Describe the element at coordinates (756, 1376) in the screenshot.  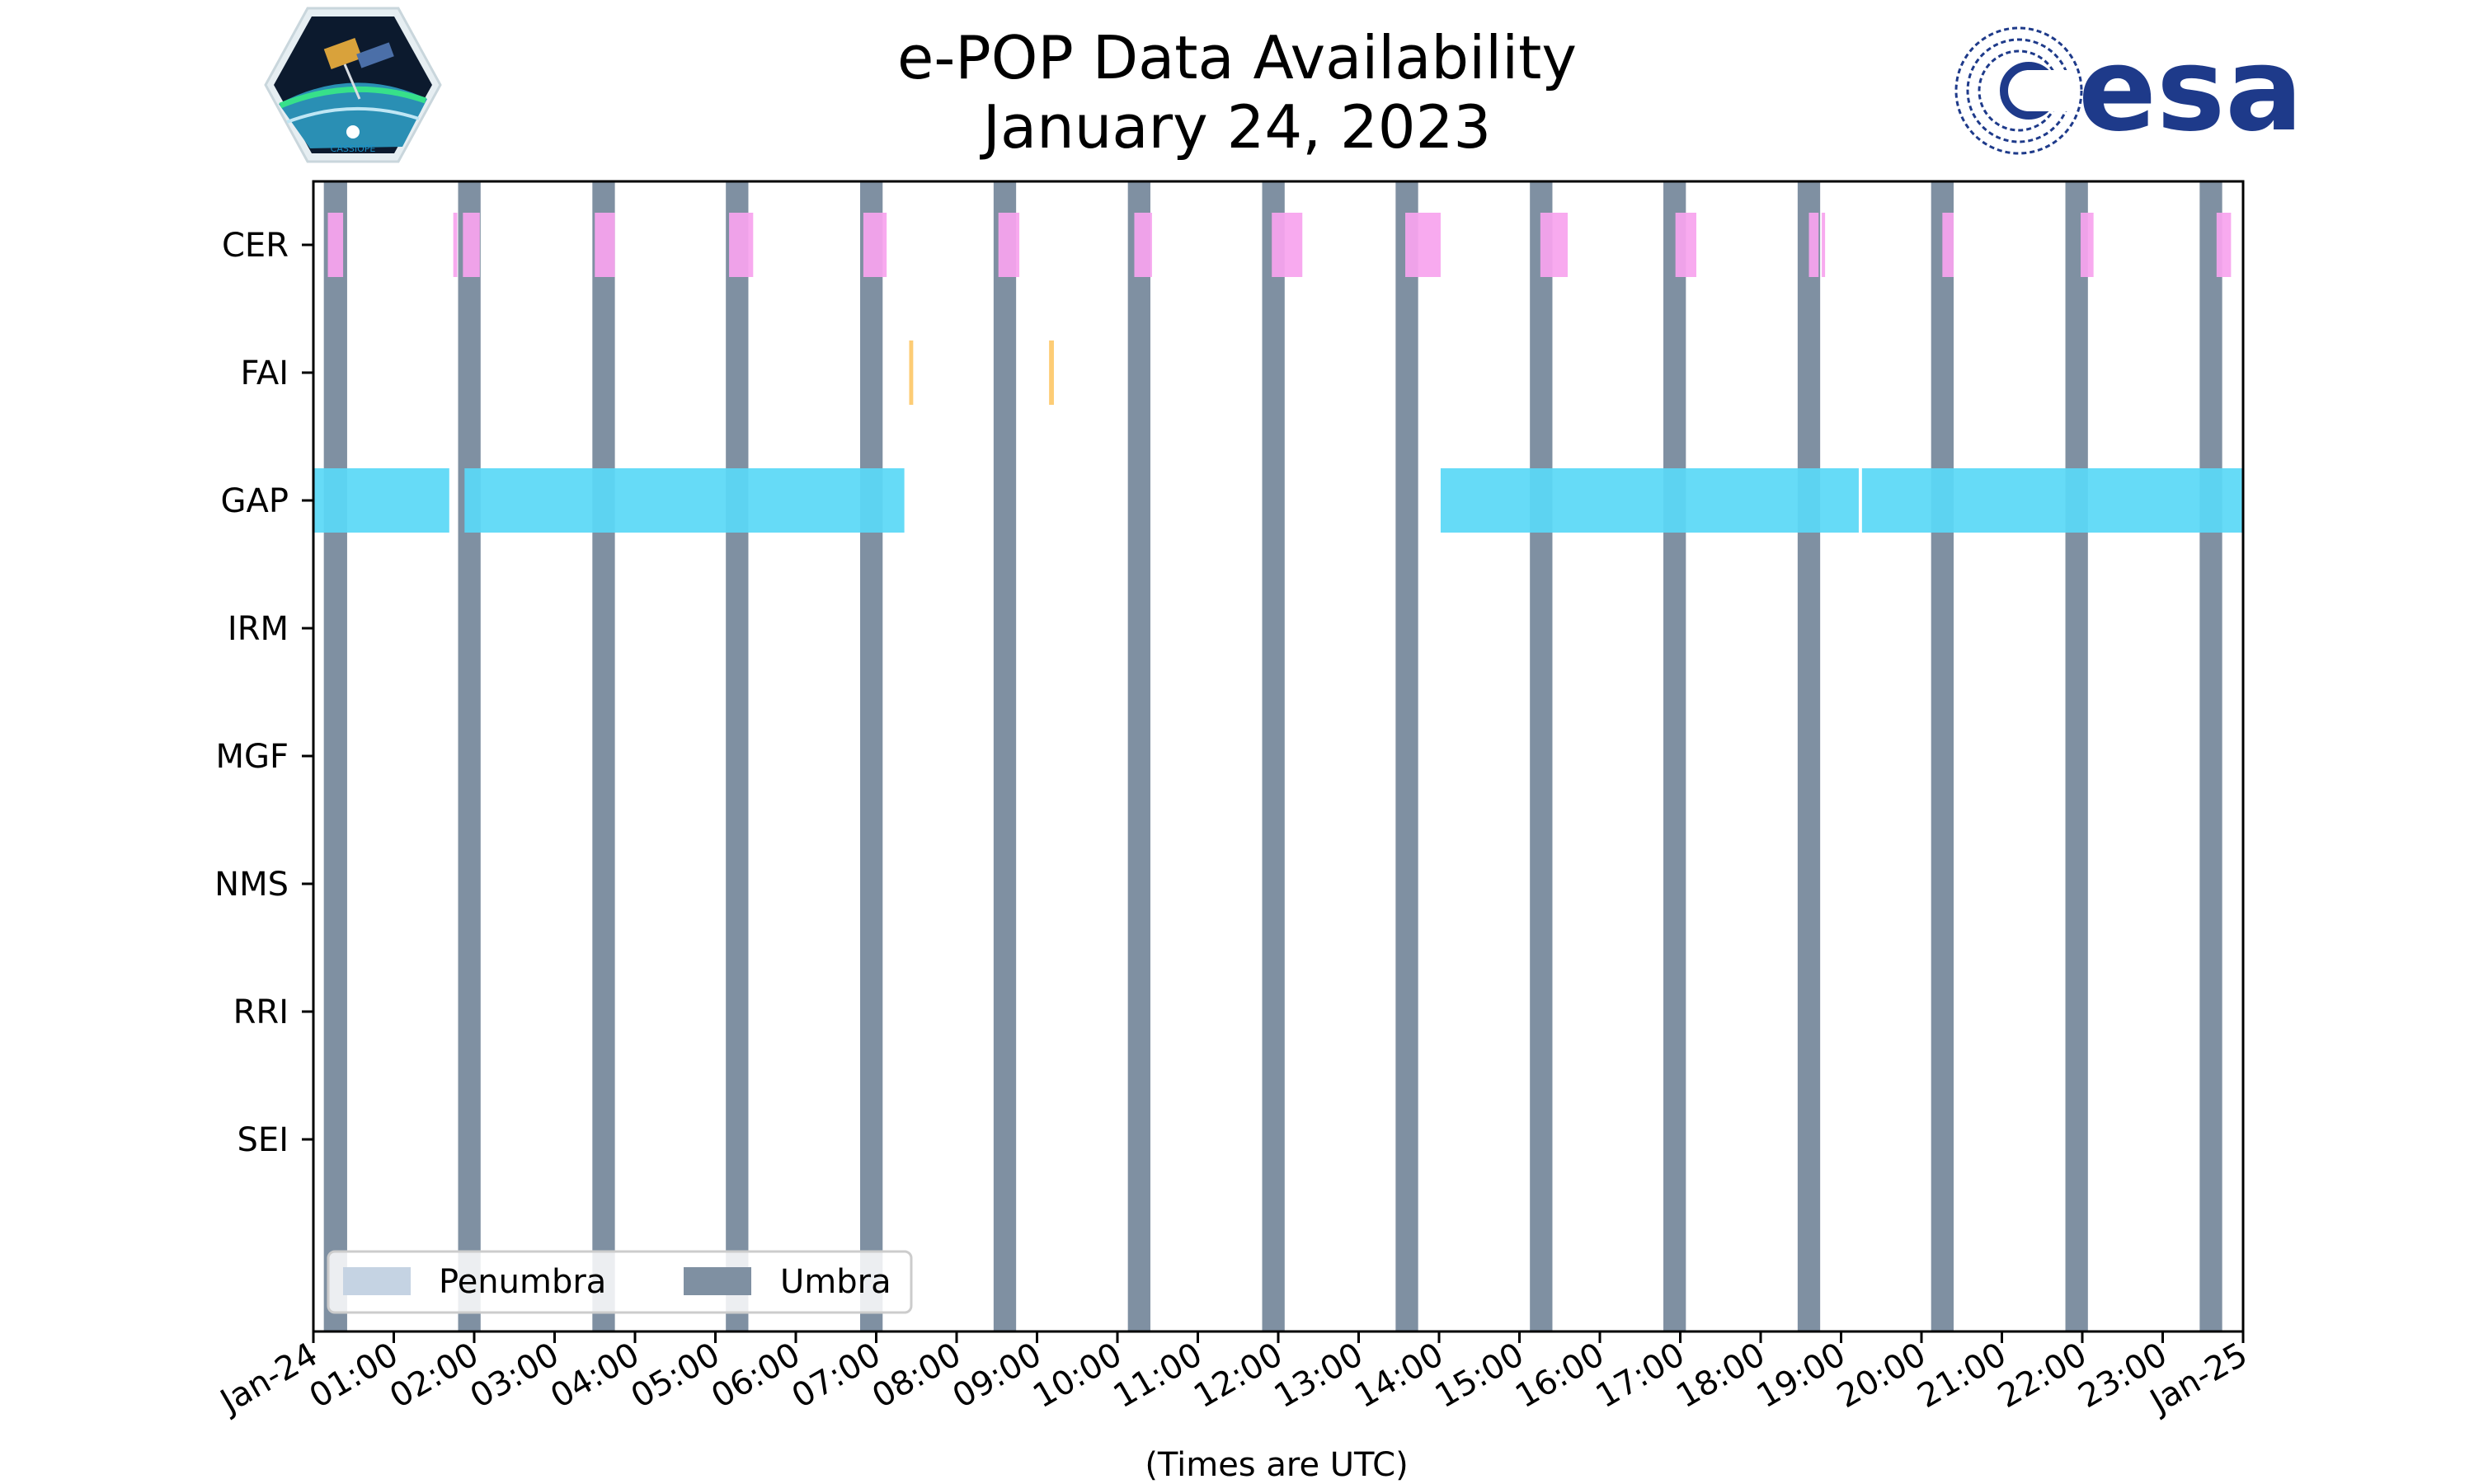
I see `x-tick-label-6: 06:00` at that location.